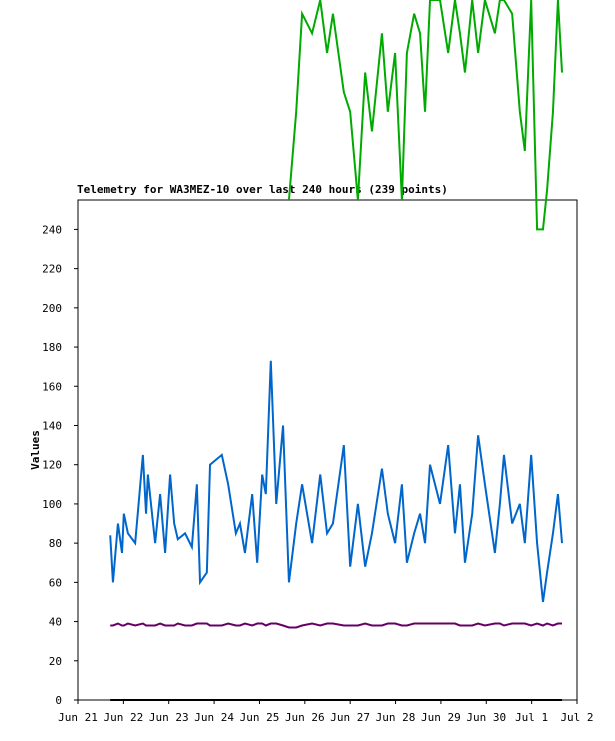  What do you see at coordinates (58, 700) in the screenshot?
I see `y-tick-label: 0` at bounding box center [58, 700].